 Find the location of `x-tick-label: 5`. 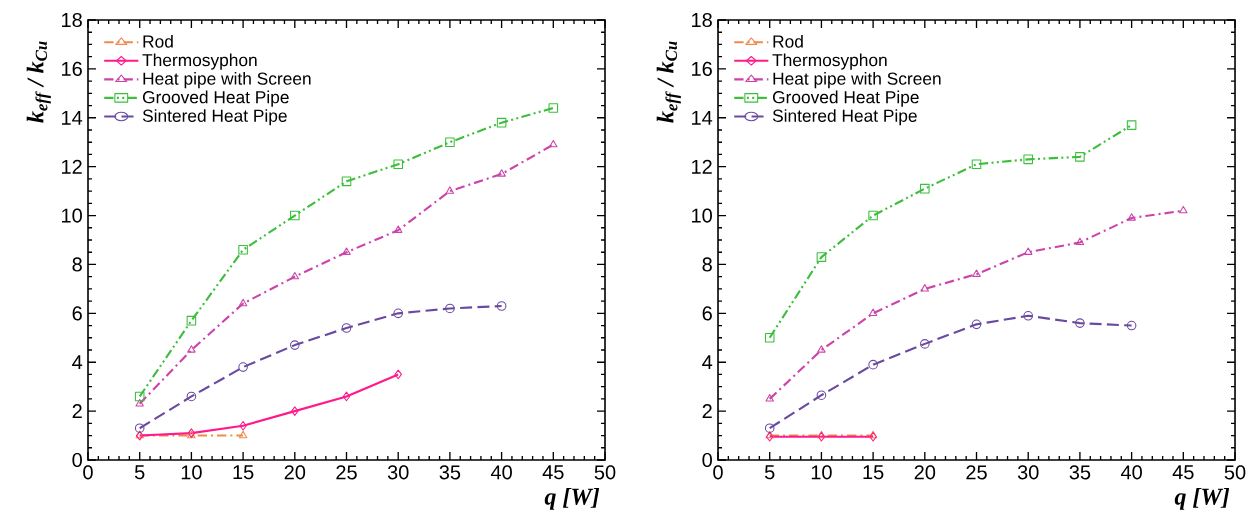

x-tick-label: 5 is located at coordinates (769, 472).